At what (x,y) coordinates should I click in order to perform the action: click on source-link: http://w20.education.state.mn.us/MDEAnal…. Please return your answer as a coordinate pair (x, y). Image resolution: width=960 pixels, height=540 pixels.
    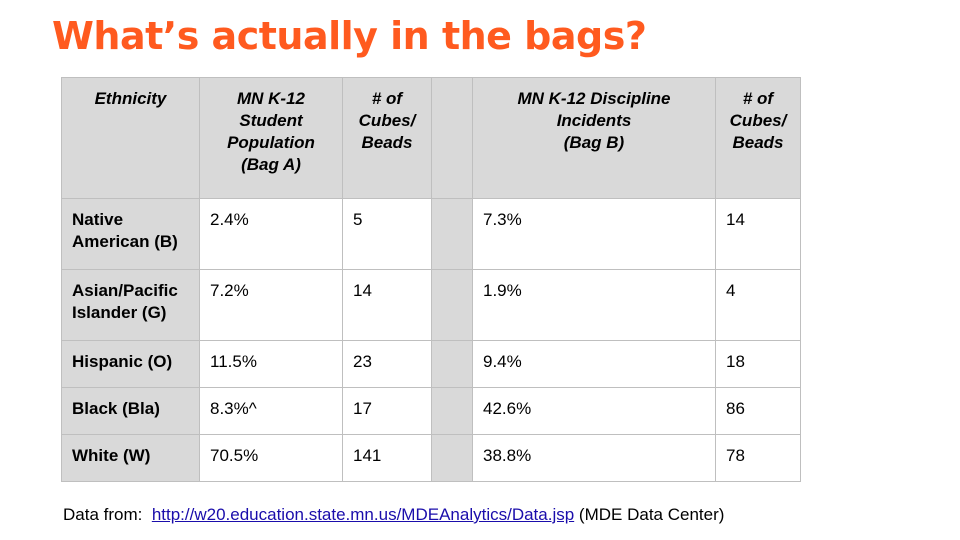
    Looking at the image, I should click on (363, 514).